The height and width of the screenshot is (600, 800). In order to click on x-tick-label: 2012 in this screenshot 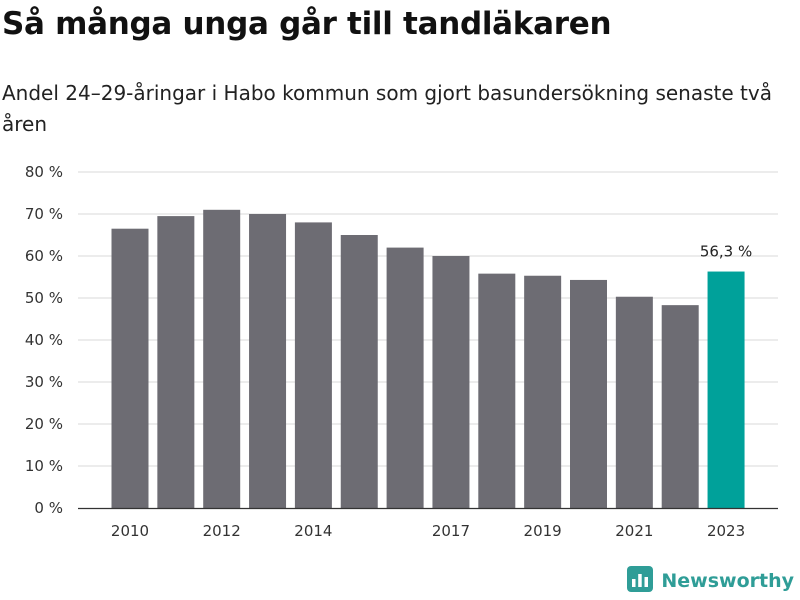, I will do `click(222, 531)`.